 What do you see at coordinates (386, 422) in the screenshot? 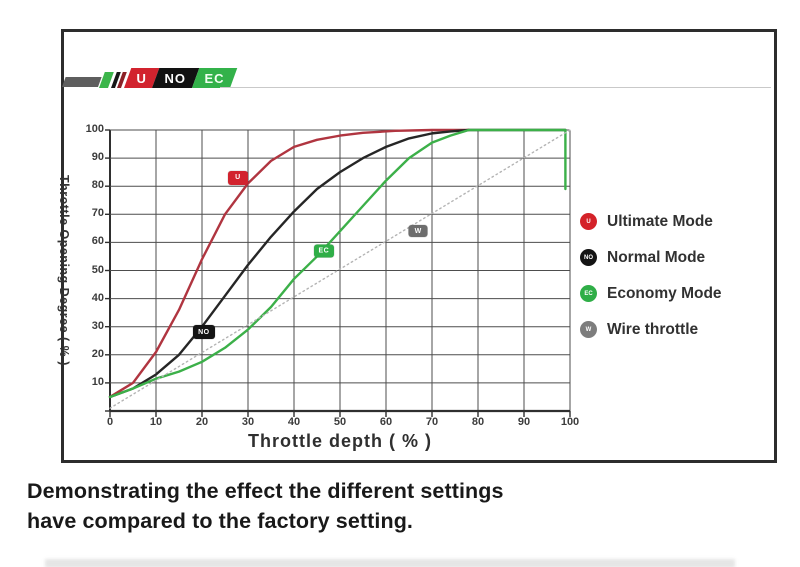
I see `x-tick-label: 60` at bounding box center [386, 422].